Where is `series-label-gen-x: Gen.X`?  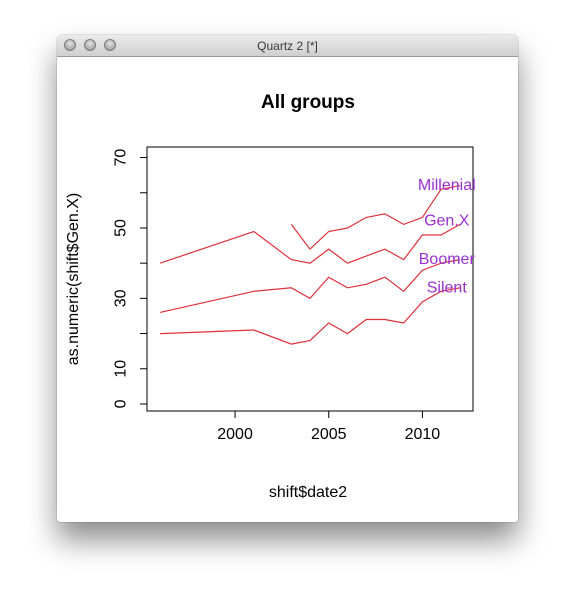
series-label-gen-x: Gen.X is located at coordinates (447, 220).